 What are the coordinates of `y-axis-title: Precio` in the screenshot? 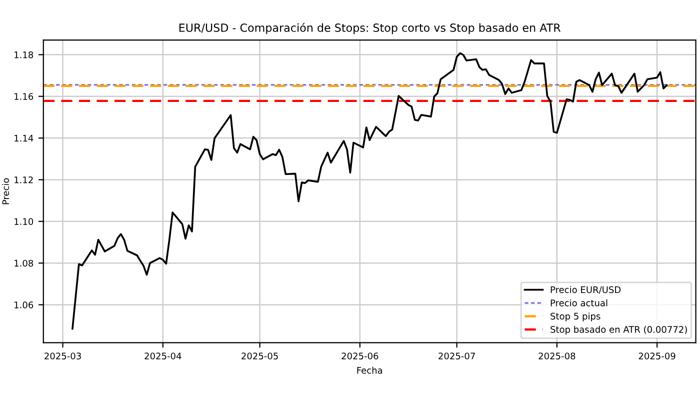 It's located at (6, 191).